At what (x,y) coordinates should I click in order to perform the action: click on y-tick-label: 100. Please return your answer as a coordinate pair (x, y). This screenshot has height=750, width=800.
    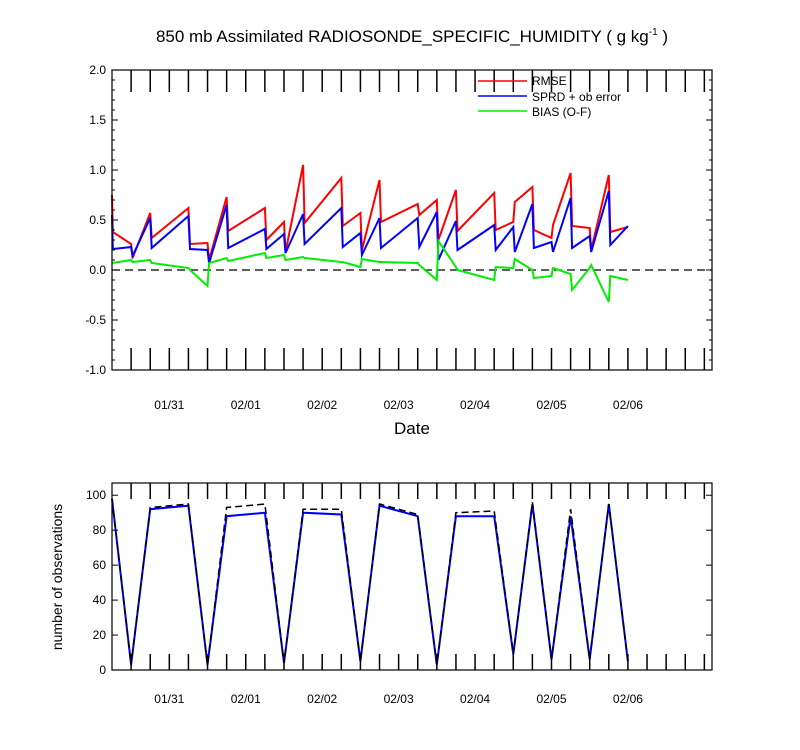
    Looking at the image, I should click on (96, 495).